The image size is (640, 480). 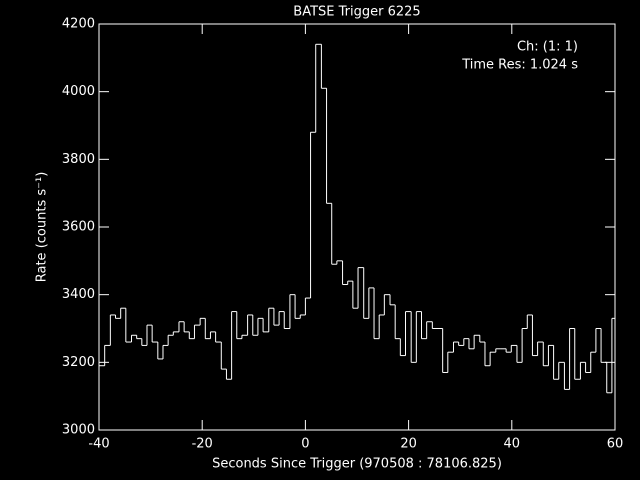 I want to click on x-tick-label: -20, so click(x=202, y=444).